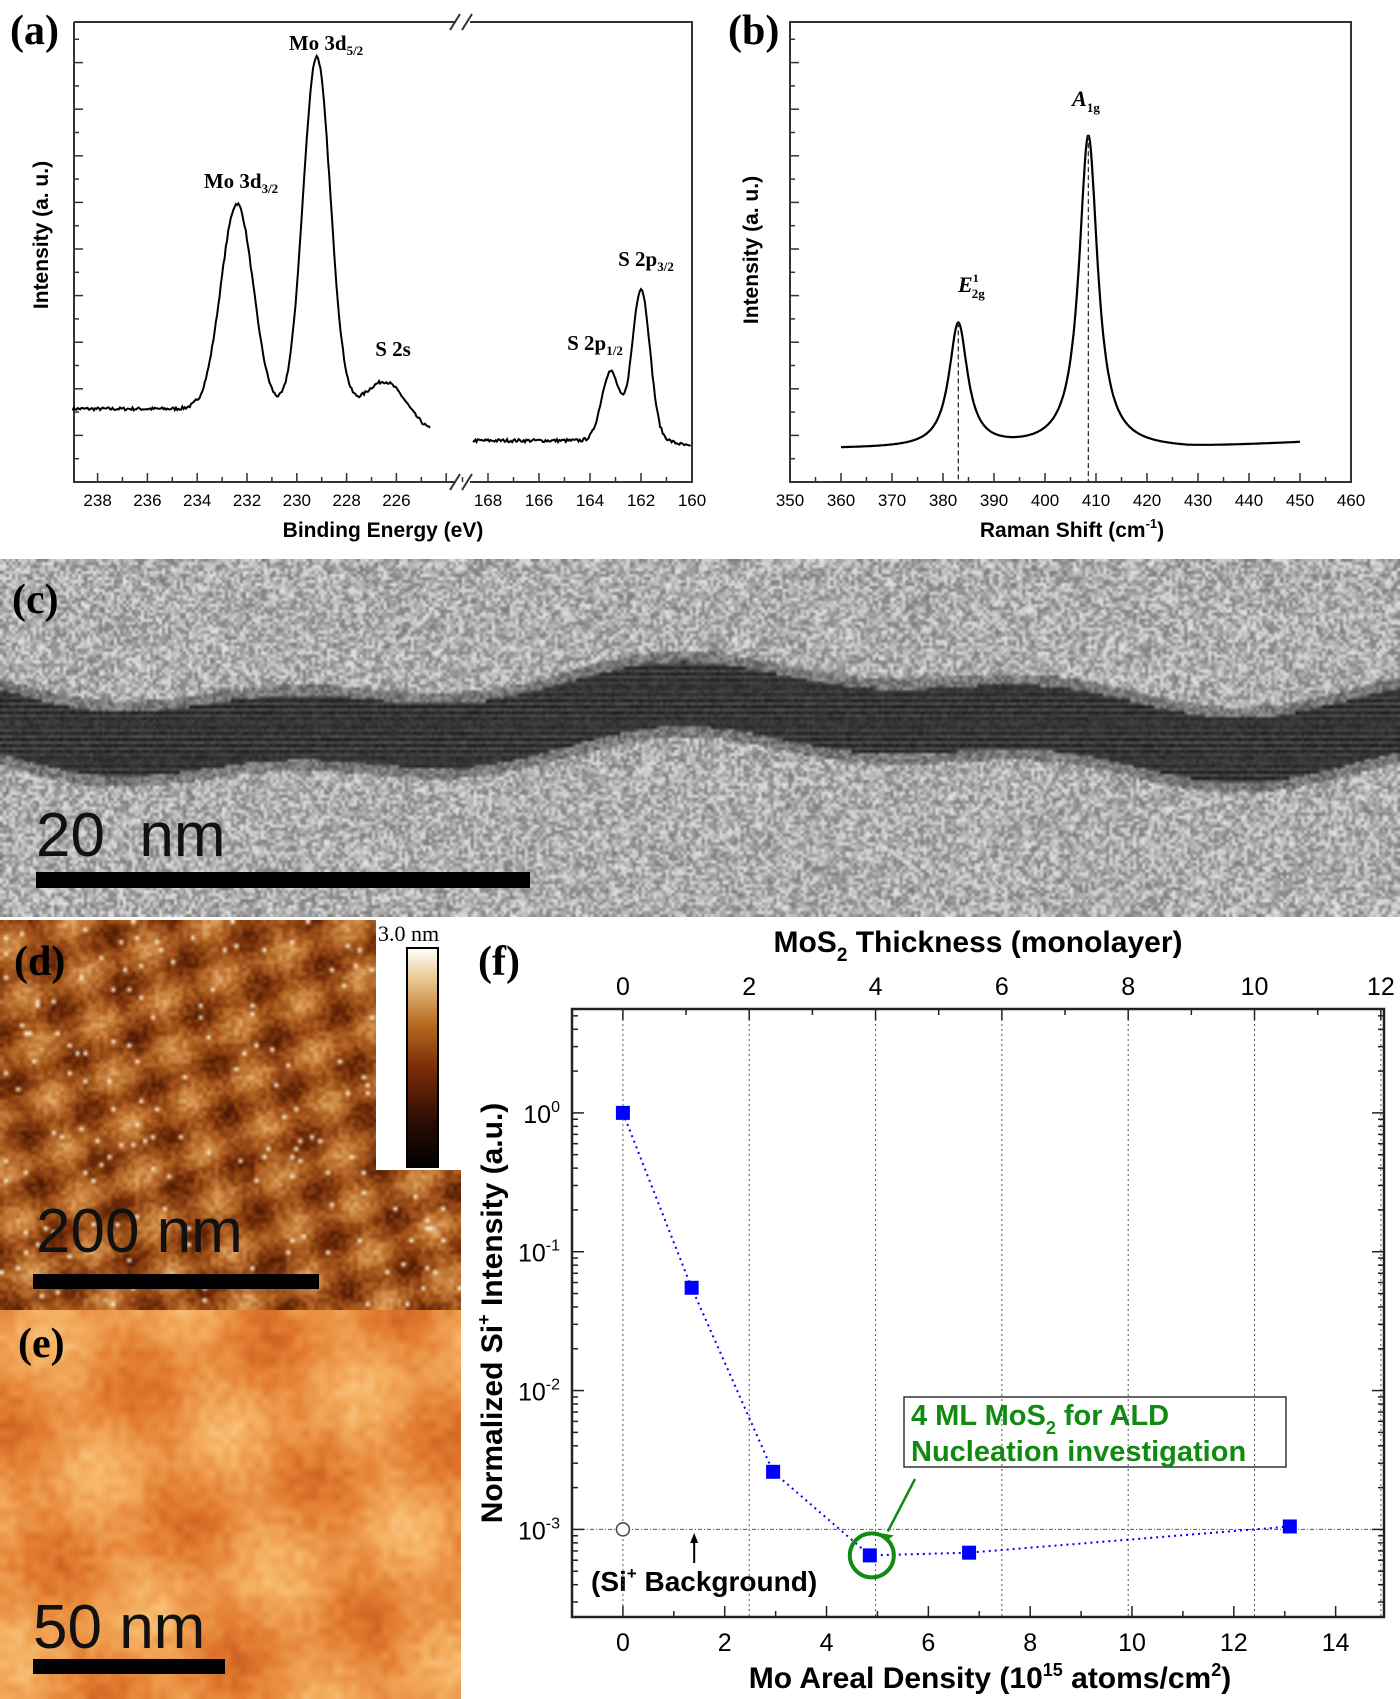  Describe the element at coordinates (1096, 500) in the screenshot. I see `x-tick-label: 410` at that location.